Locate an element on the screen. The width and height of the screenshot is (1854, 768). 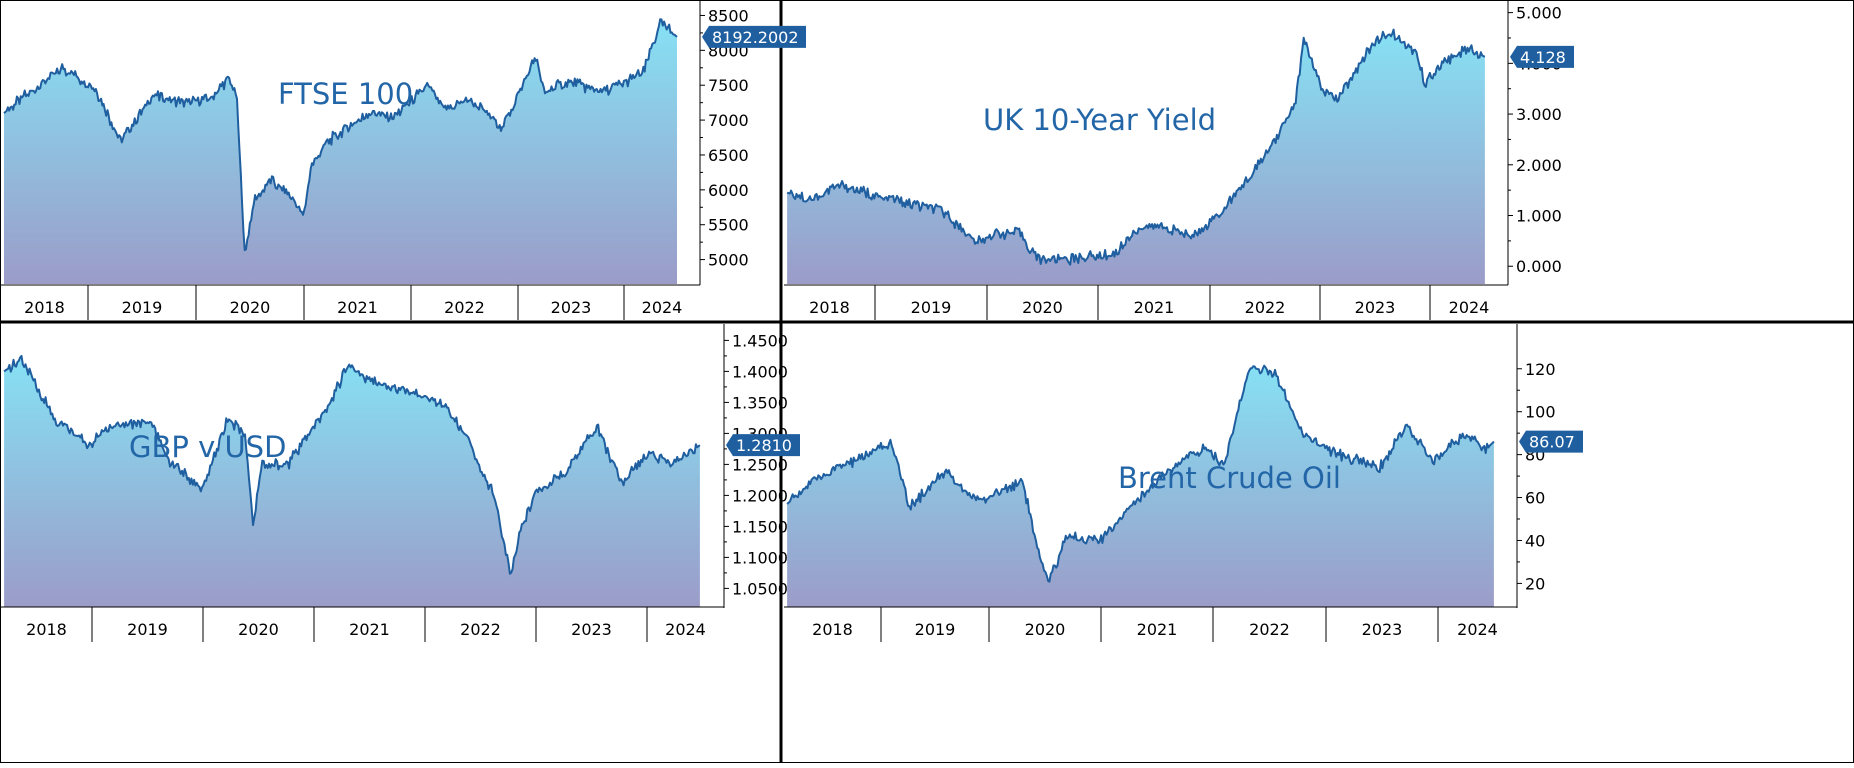
y-tick-label: 60 is located at coordinates (1535, 498).